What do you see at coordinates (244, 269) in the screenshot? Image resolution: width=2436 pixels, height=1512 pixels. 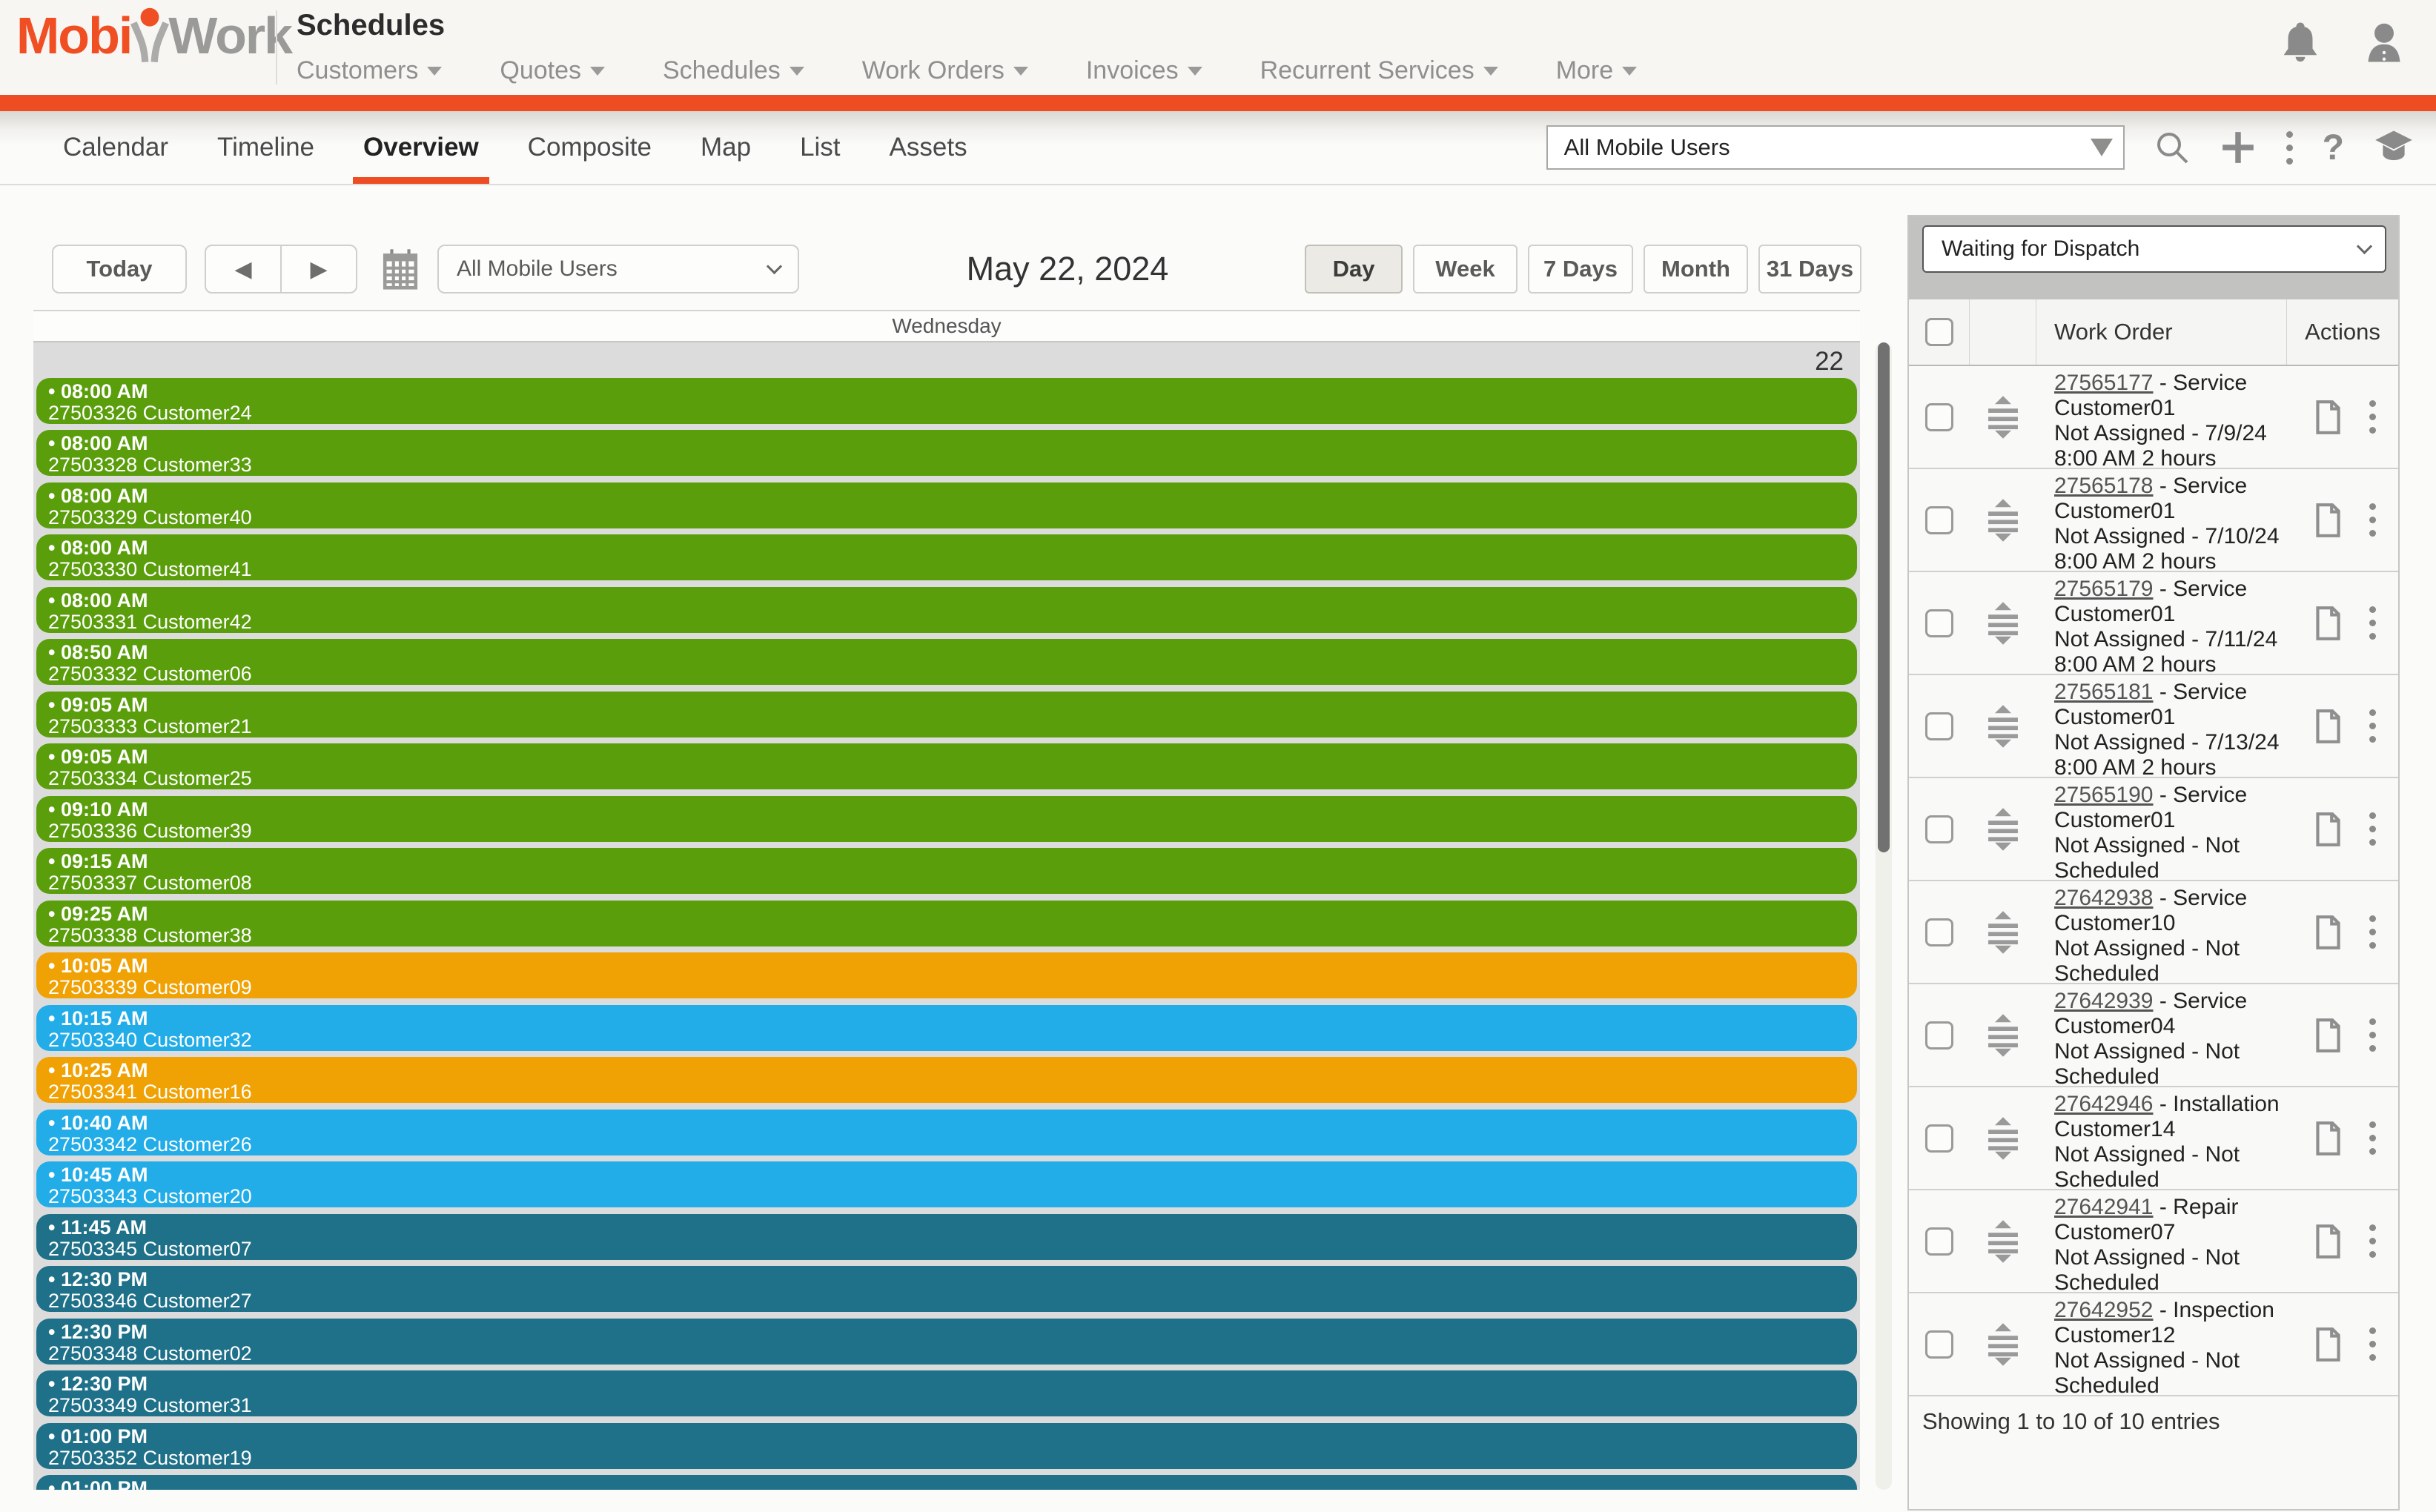 I see `prev-day-button: ◀` at bounding box center [244, 269].